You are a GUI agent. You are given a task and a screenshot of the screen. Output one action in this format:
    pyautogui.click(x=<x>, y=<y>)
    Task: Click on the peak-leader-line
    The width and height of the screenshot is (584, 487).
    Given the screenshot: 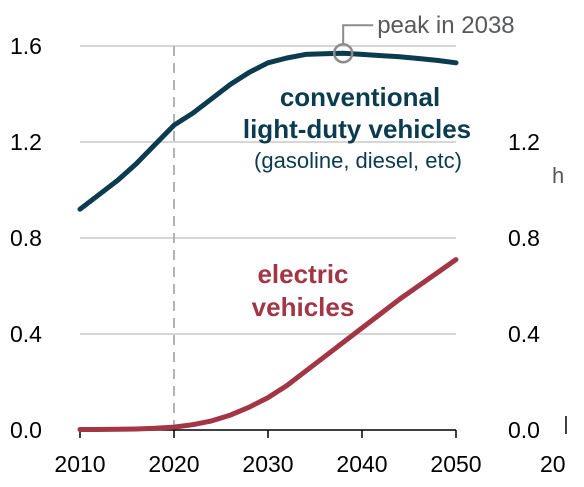 What is the action you would take?
    pyautogui.click(x=358, y=34)
    